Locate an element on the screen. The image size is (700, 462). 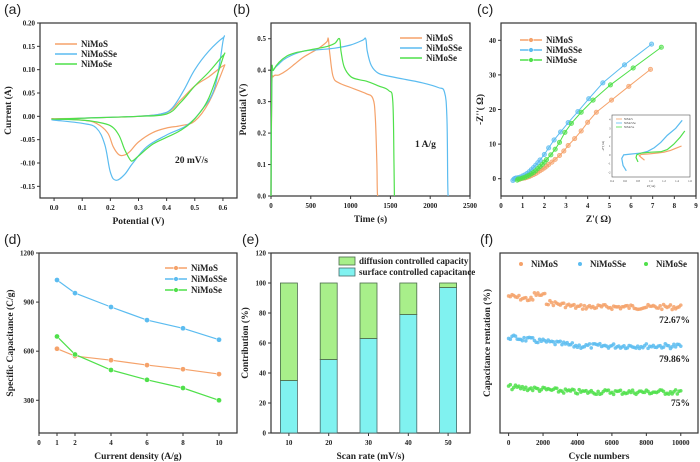
x-tick-label: 6 is located at coordinates (147, 443).